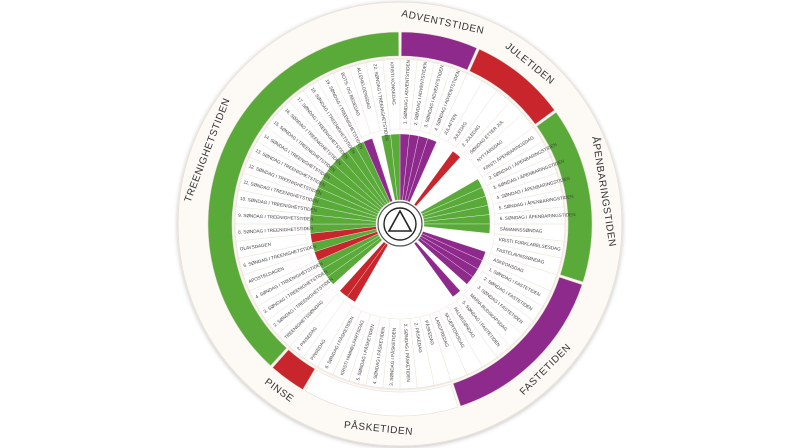 The height and width of the screenshot is (448, 800). What do you see at coordinates (275, 230) in the screenshot?
I see `day-label: 8. SØNDAG I TREENIGHETSTIDEN` at bounding box center [275, 230].